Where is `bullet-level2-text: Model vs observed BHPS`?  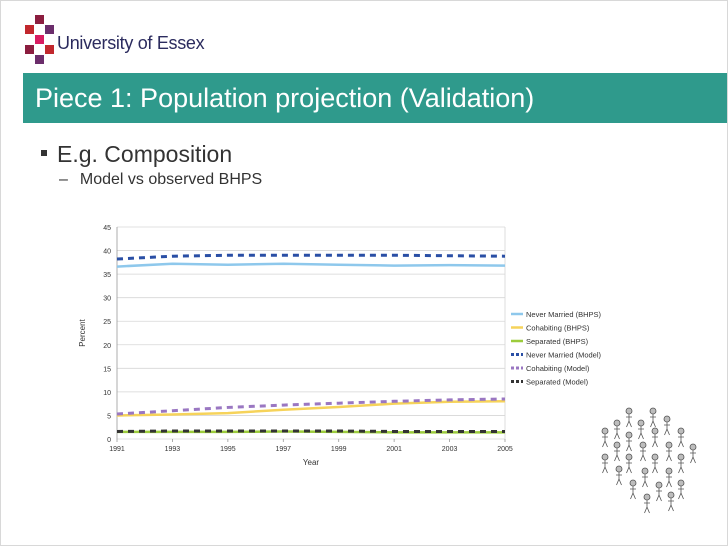 bullet-level2-text: Model vs observed BHPS is located at coordinates (171, 179).